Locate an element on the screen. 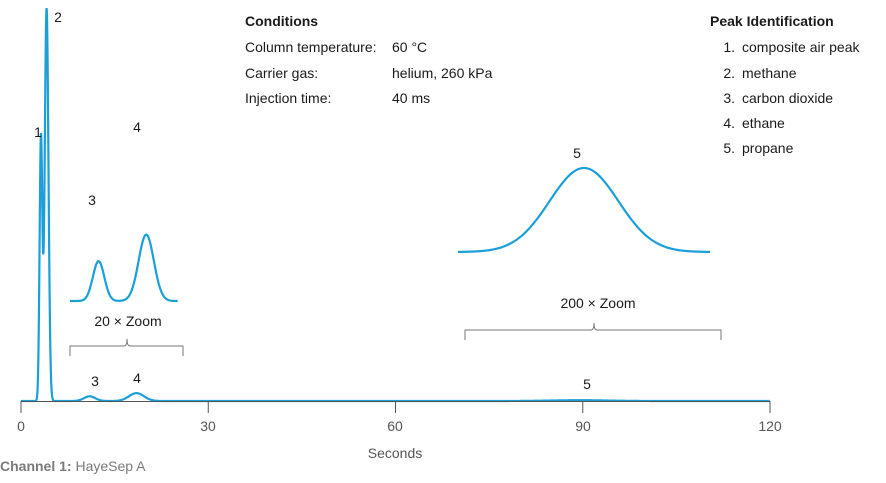 This screenshot has width=886, height=483. peak-label-2: 2 is located at coordinates (58, 17).